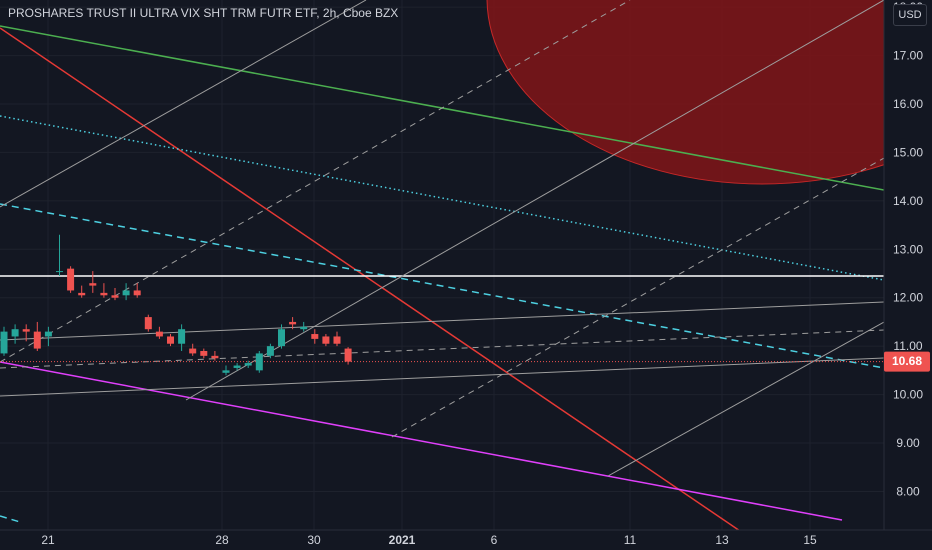 The width and height of the screenshot is (932, 550). I want to click on channel-line-top, so click(442, 321).